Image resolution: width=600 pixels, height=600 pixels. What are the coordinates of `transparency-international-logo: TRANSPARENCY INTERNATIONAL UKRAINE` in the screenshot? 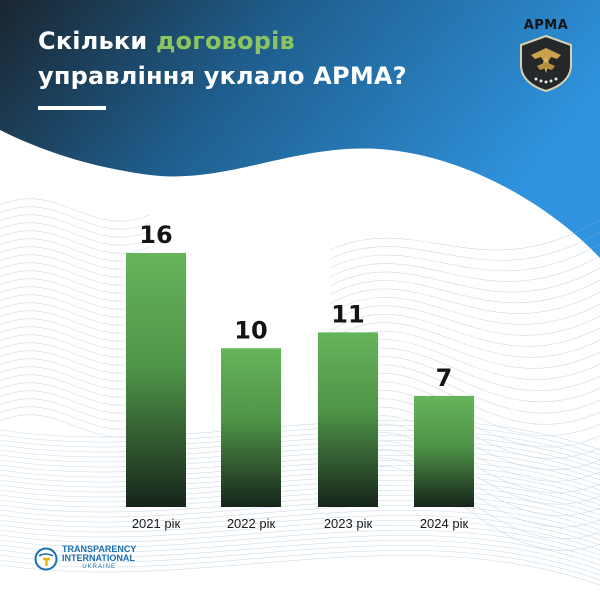 It's located at (85, 558).